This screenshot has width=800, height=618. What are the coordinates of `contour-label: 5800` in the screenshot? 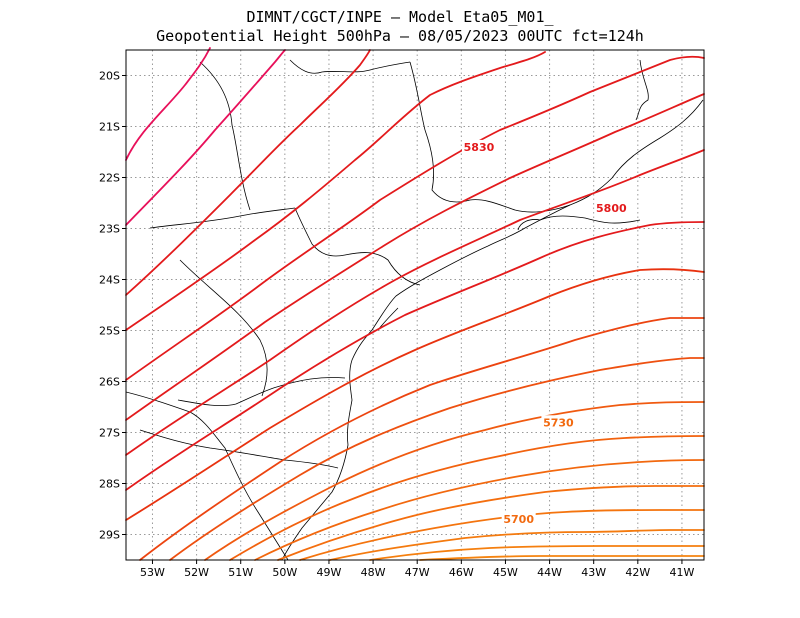 It's located at (611, 208).